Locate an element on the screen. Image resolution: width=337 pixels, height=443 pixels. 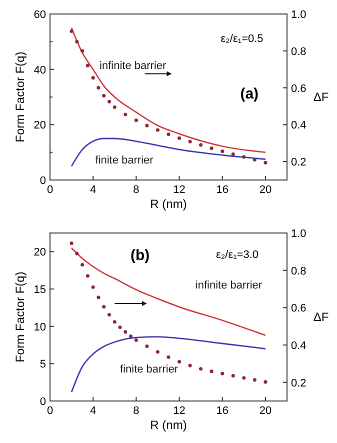
annotation: ε₂/ε₁=0.5 is located at coordinates (242, 38).